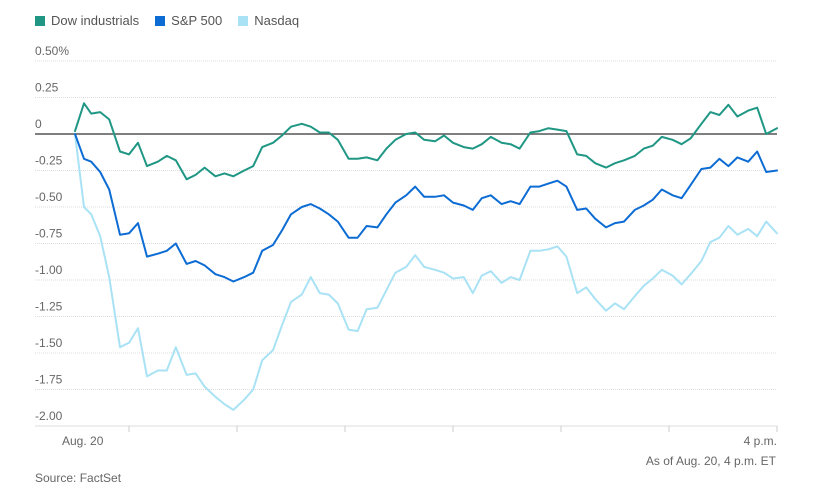 The width and height of the screenshot is (830, 490). I want to click on series-line-dow-industrials, so click(426, 141).